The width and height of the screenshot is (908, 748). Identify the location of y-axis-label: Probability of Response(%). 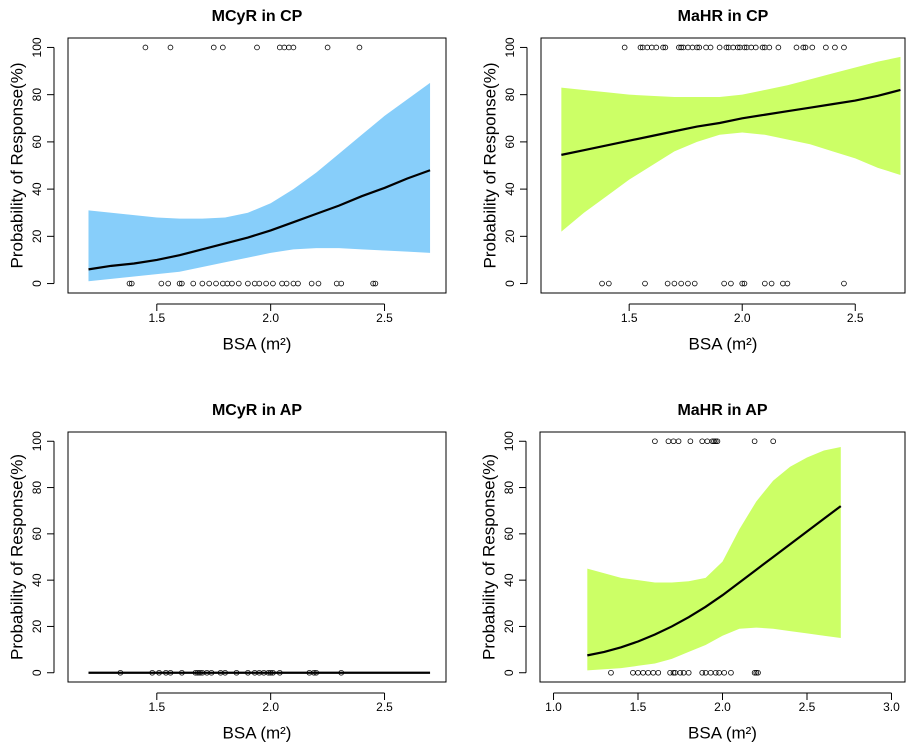
(16, 166).